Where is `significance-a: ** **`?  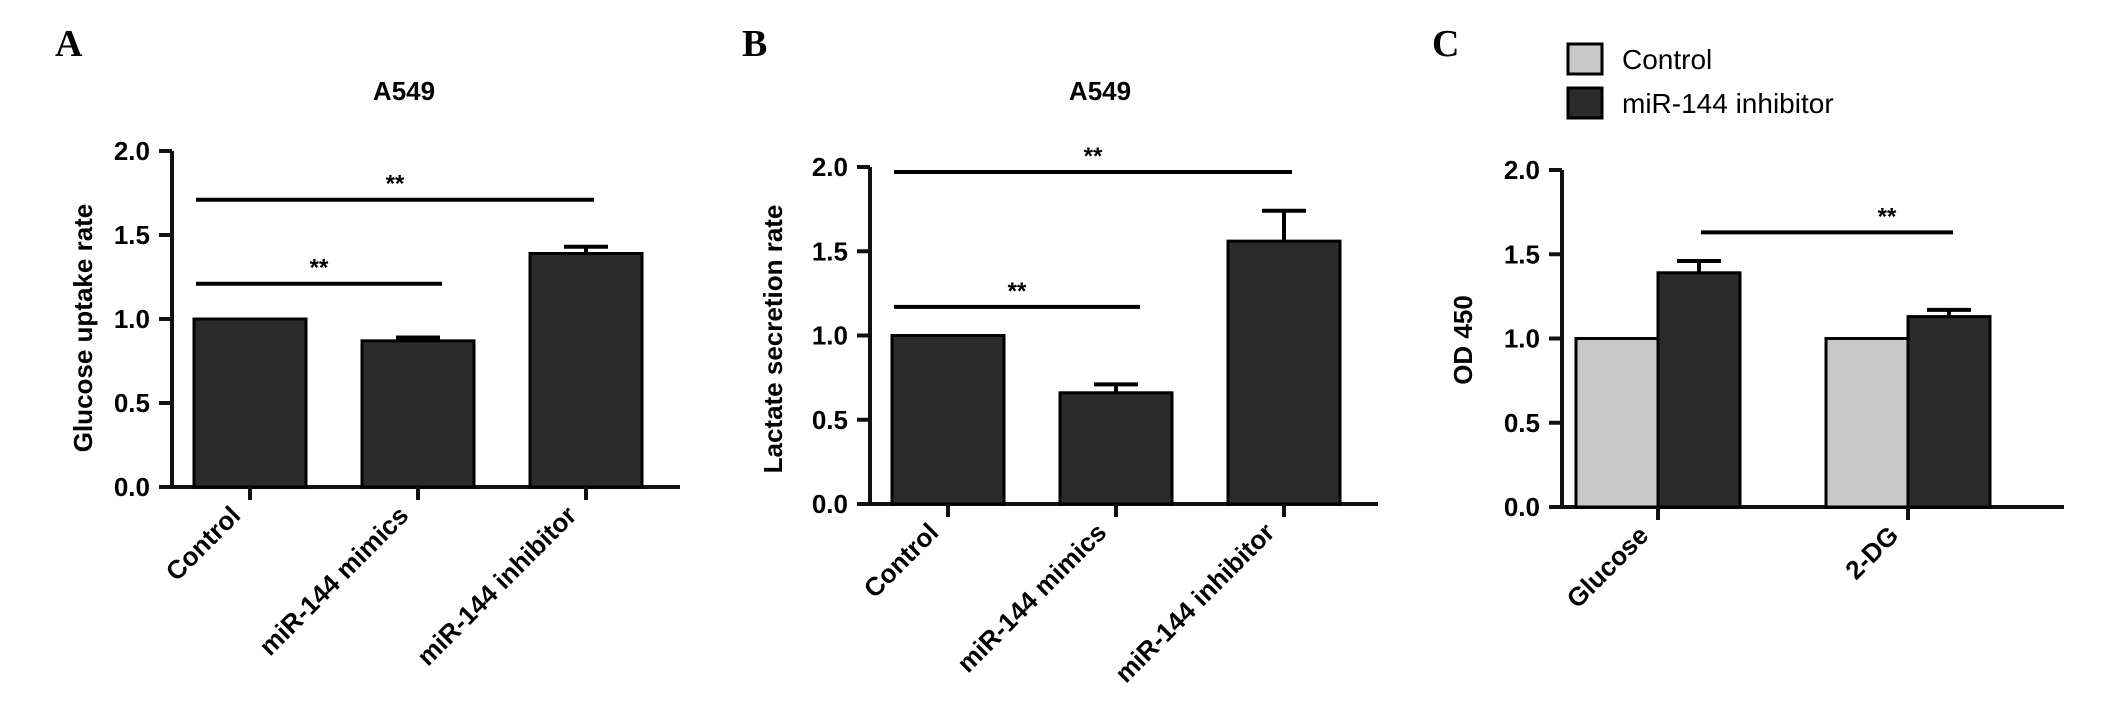
significance-a: ** ** is located at coordinates (395, 228).